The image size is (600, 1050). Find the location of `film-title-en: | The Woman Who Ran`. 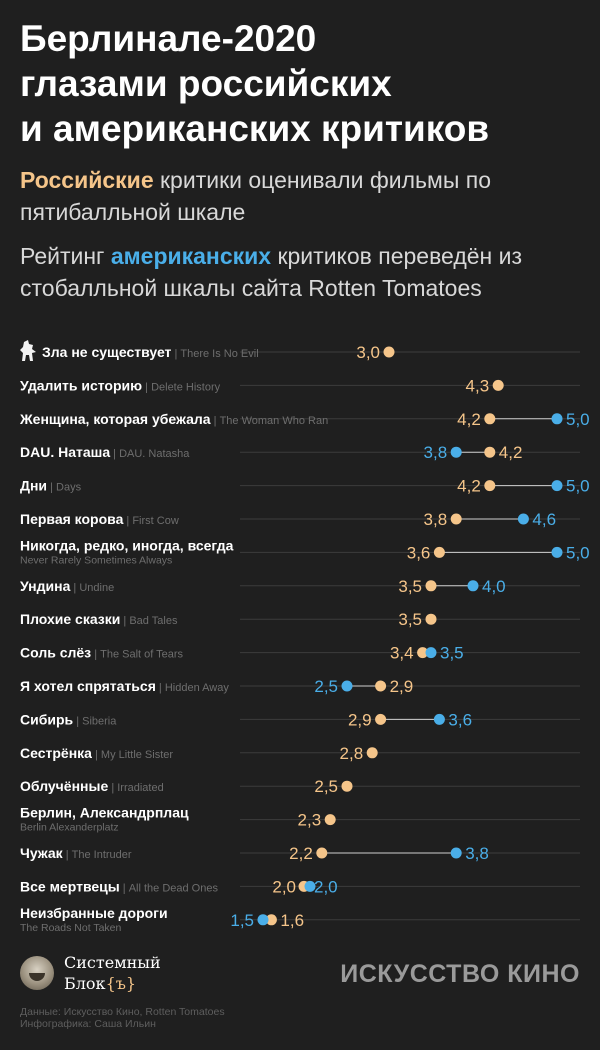

film-title-en: | The Woman Who Ran is located at coordinates (270, 421).